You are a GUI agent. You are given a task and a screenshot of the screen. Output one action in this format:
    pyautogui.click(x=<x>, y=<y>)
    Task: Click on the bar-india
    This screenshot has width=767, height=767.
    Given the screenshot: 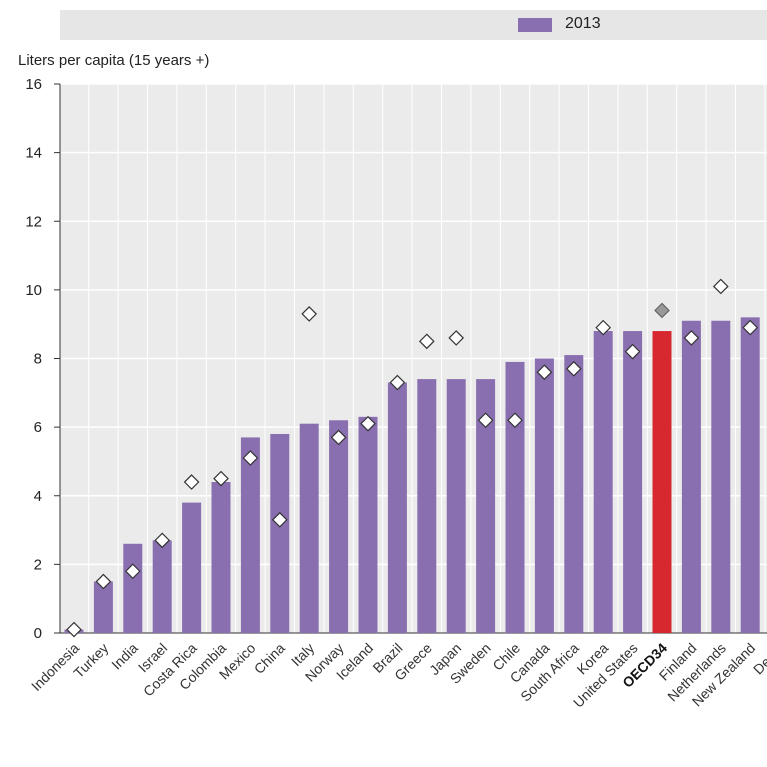 What is the action you would take?
    pyautogui.click(x=133, y=588)
    